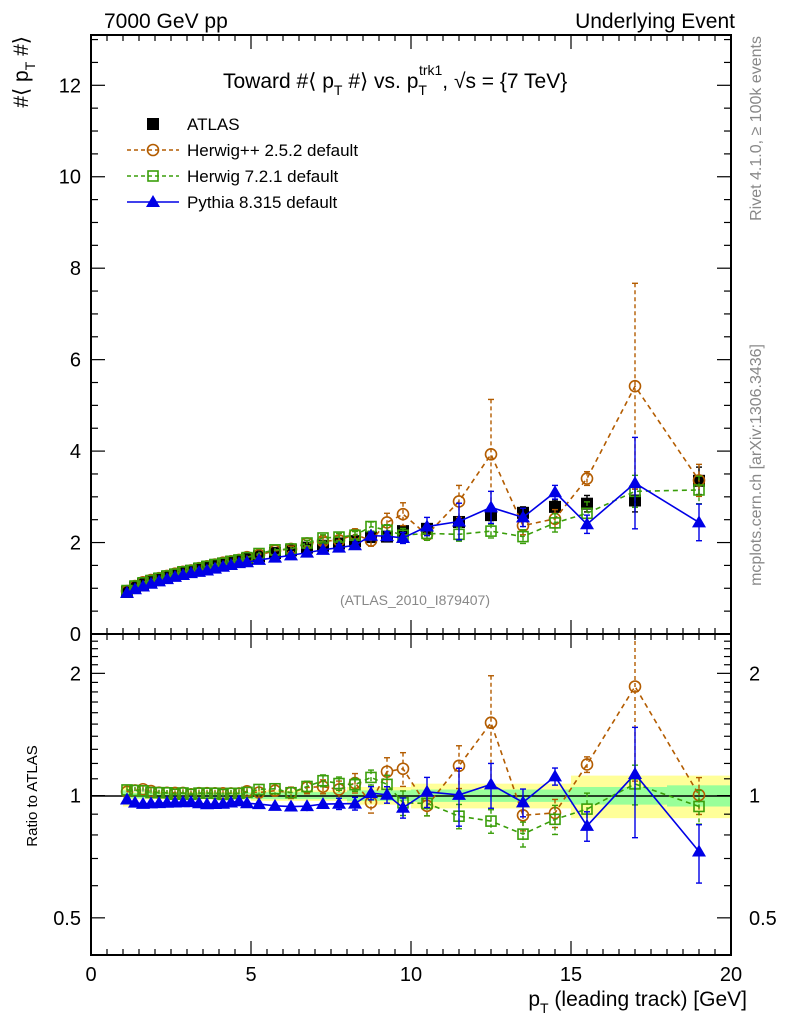 The height and width of the screenshot is (1024, 786). Describe the element at coordinates (411, 975) in the screenshot. I see `x-tick-label: 10` at that location.